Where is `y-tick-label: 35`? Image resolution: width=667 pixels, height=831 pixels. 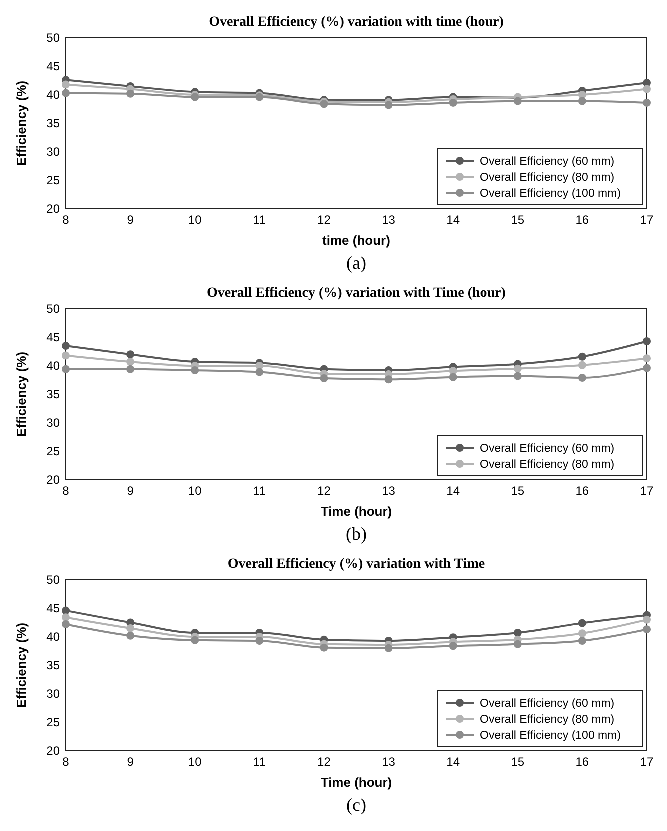 y-tick-label: 35 is located at coordinates (53, 123).